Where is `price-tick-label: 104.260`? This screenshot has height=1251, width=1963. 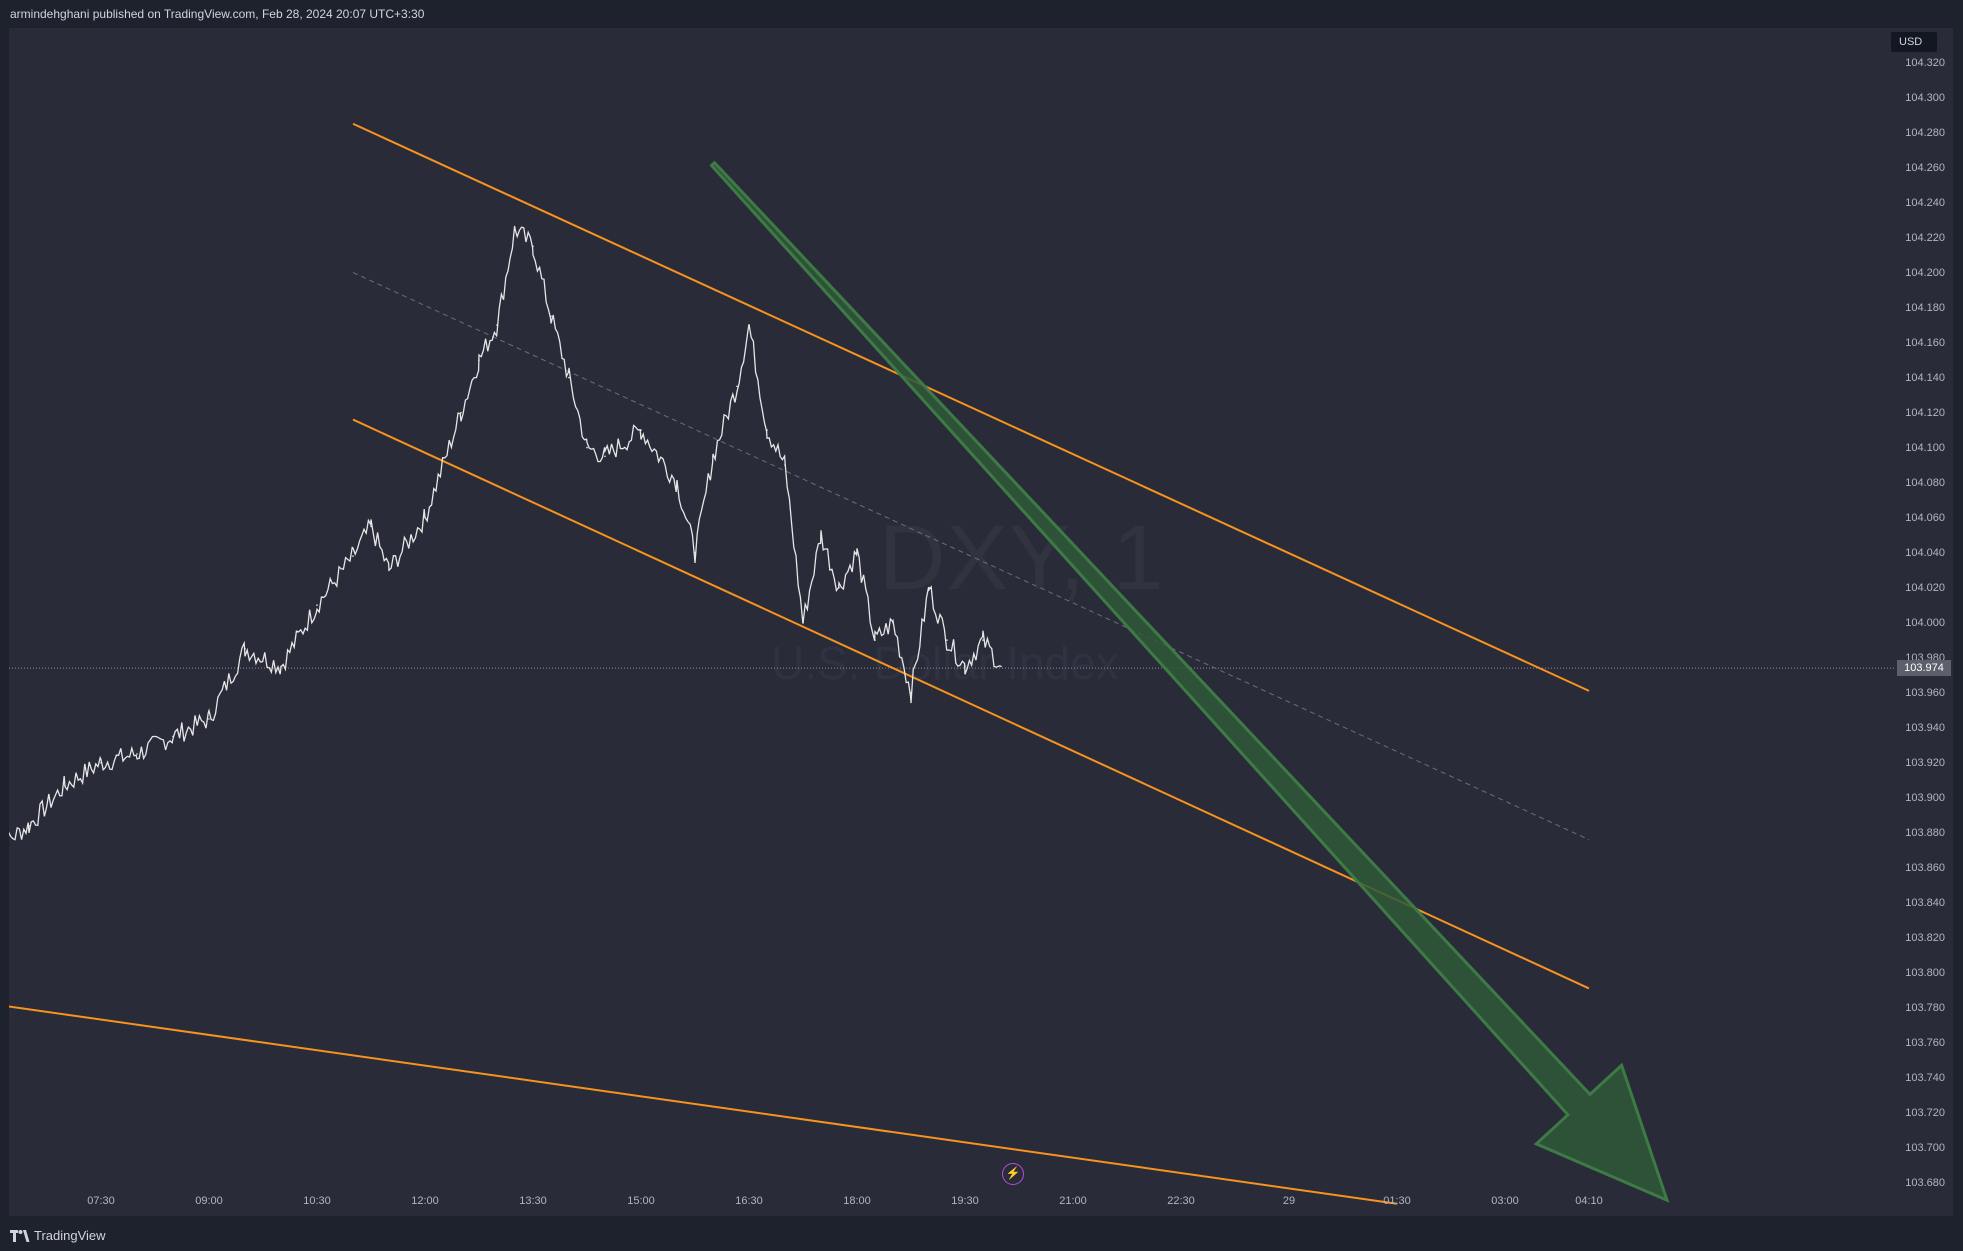 price-tick-label: 104.260 is located at coordinates (1925, 167).